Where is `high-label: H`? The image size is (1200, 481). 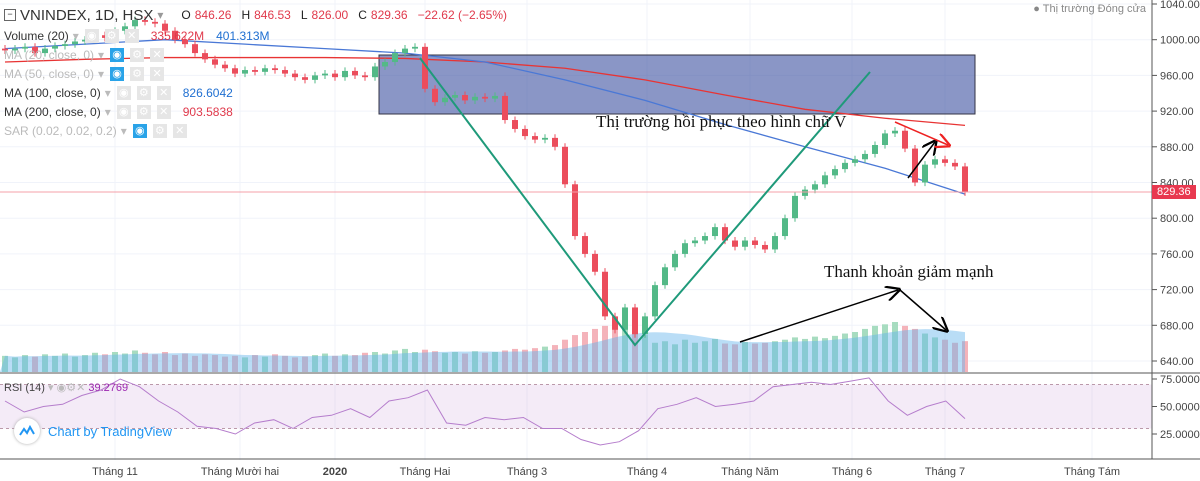 high-label: H is located at coordinates (246, 15).